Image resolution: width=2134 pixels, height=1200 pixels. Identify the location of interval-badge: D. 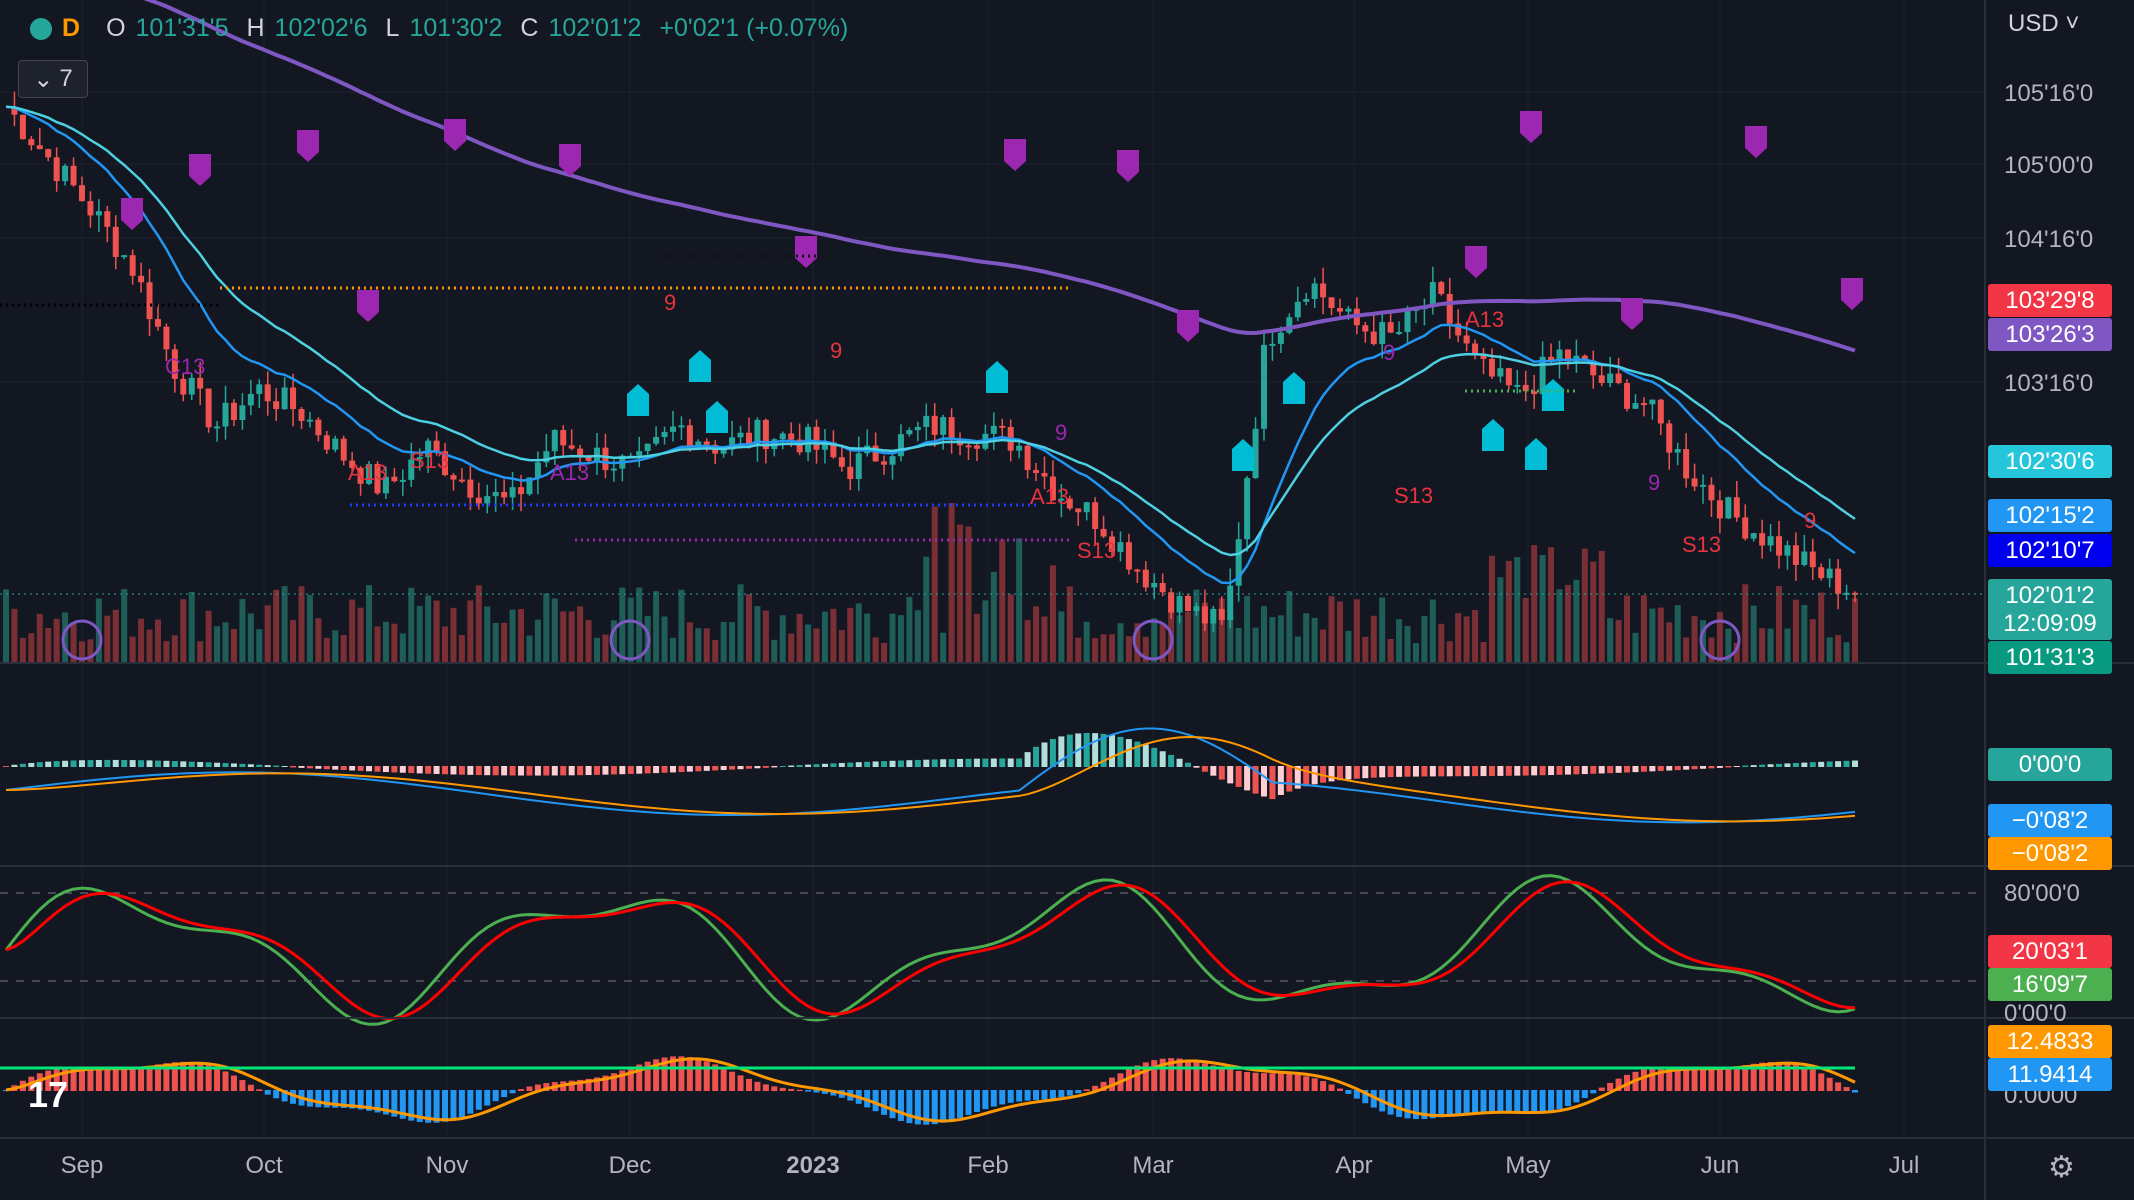
(71, 28).